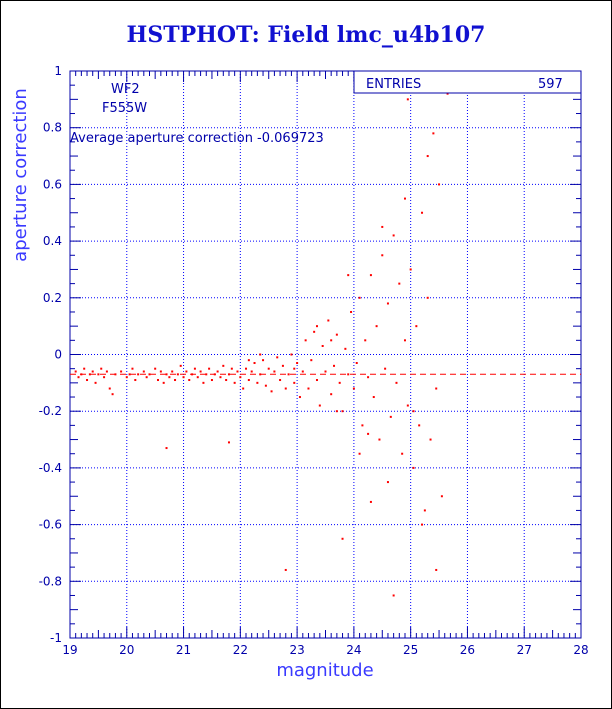 The width and height of the screenshot is (612, 709). I want to click on chart-title: HSTPHOT: Field lmc_u4b107, so click(306, 35).